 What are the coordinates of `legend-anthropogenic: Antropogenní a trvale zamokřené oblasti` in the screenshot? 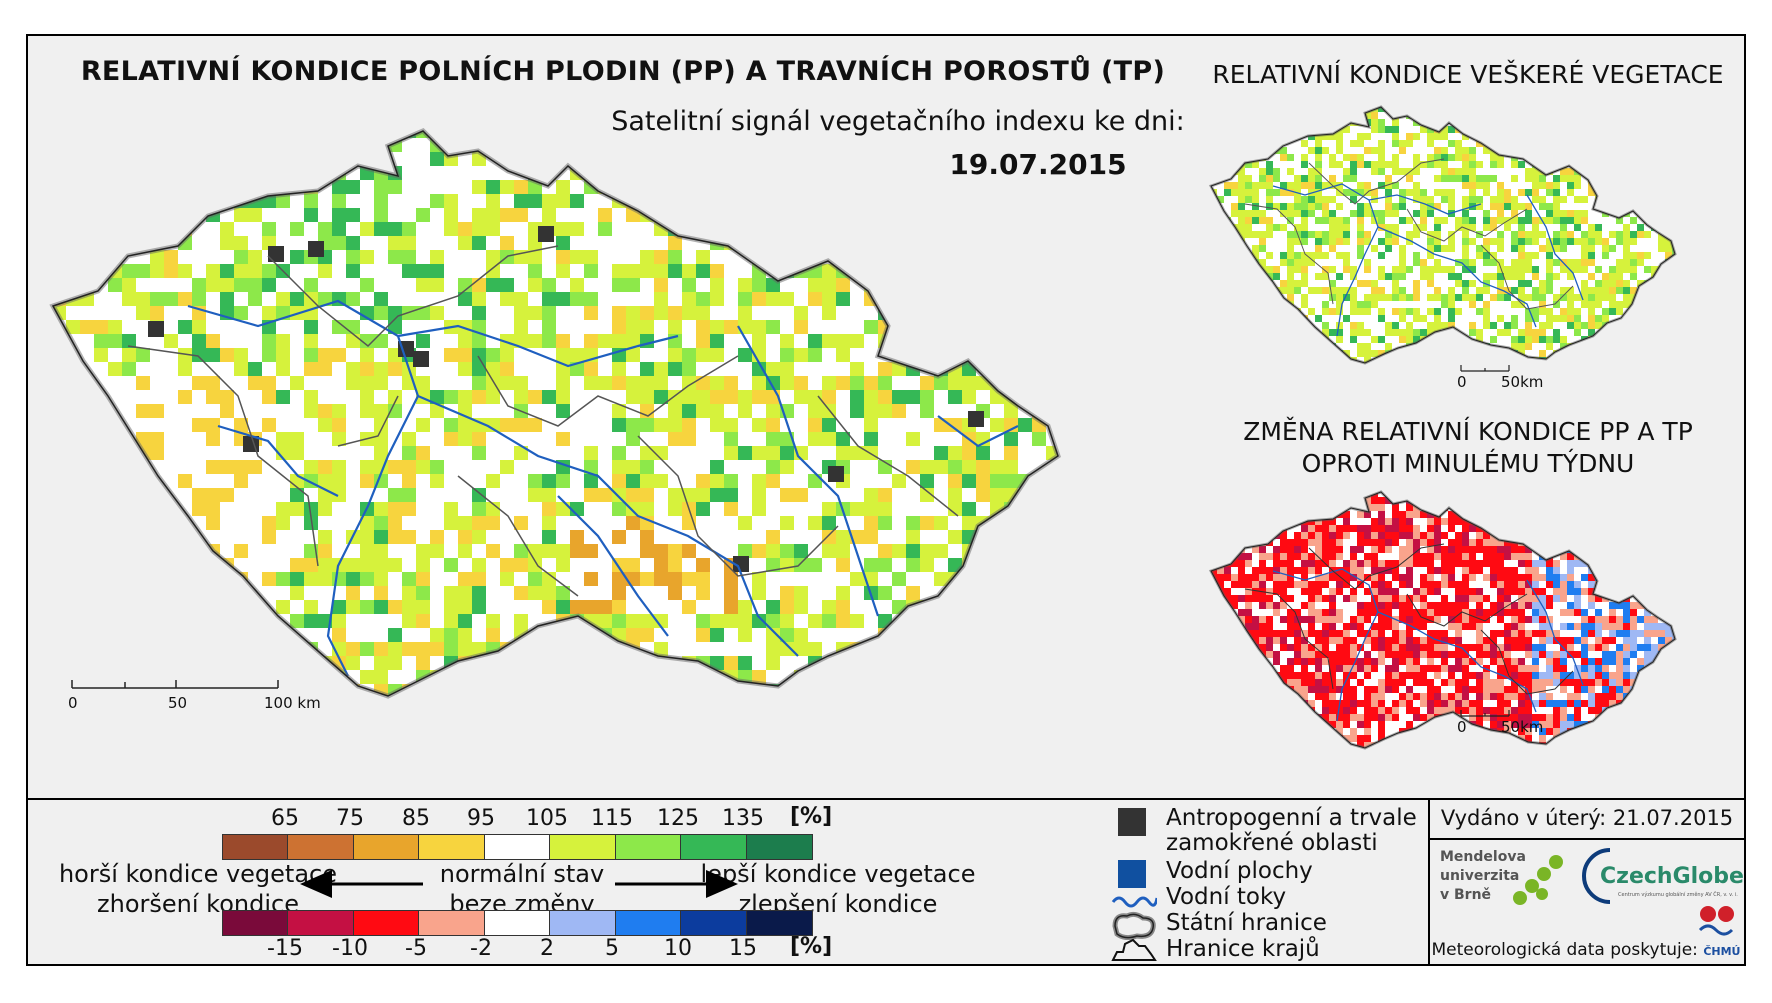 It's located at (1267, 831).